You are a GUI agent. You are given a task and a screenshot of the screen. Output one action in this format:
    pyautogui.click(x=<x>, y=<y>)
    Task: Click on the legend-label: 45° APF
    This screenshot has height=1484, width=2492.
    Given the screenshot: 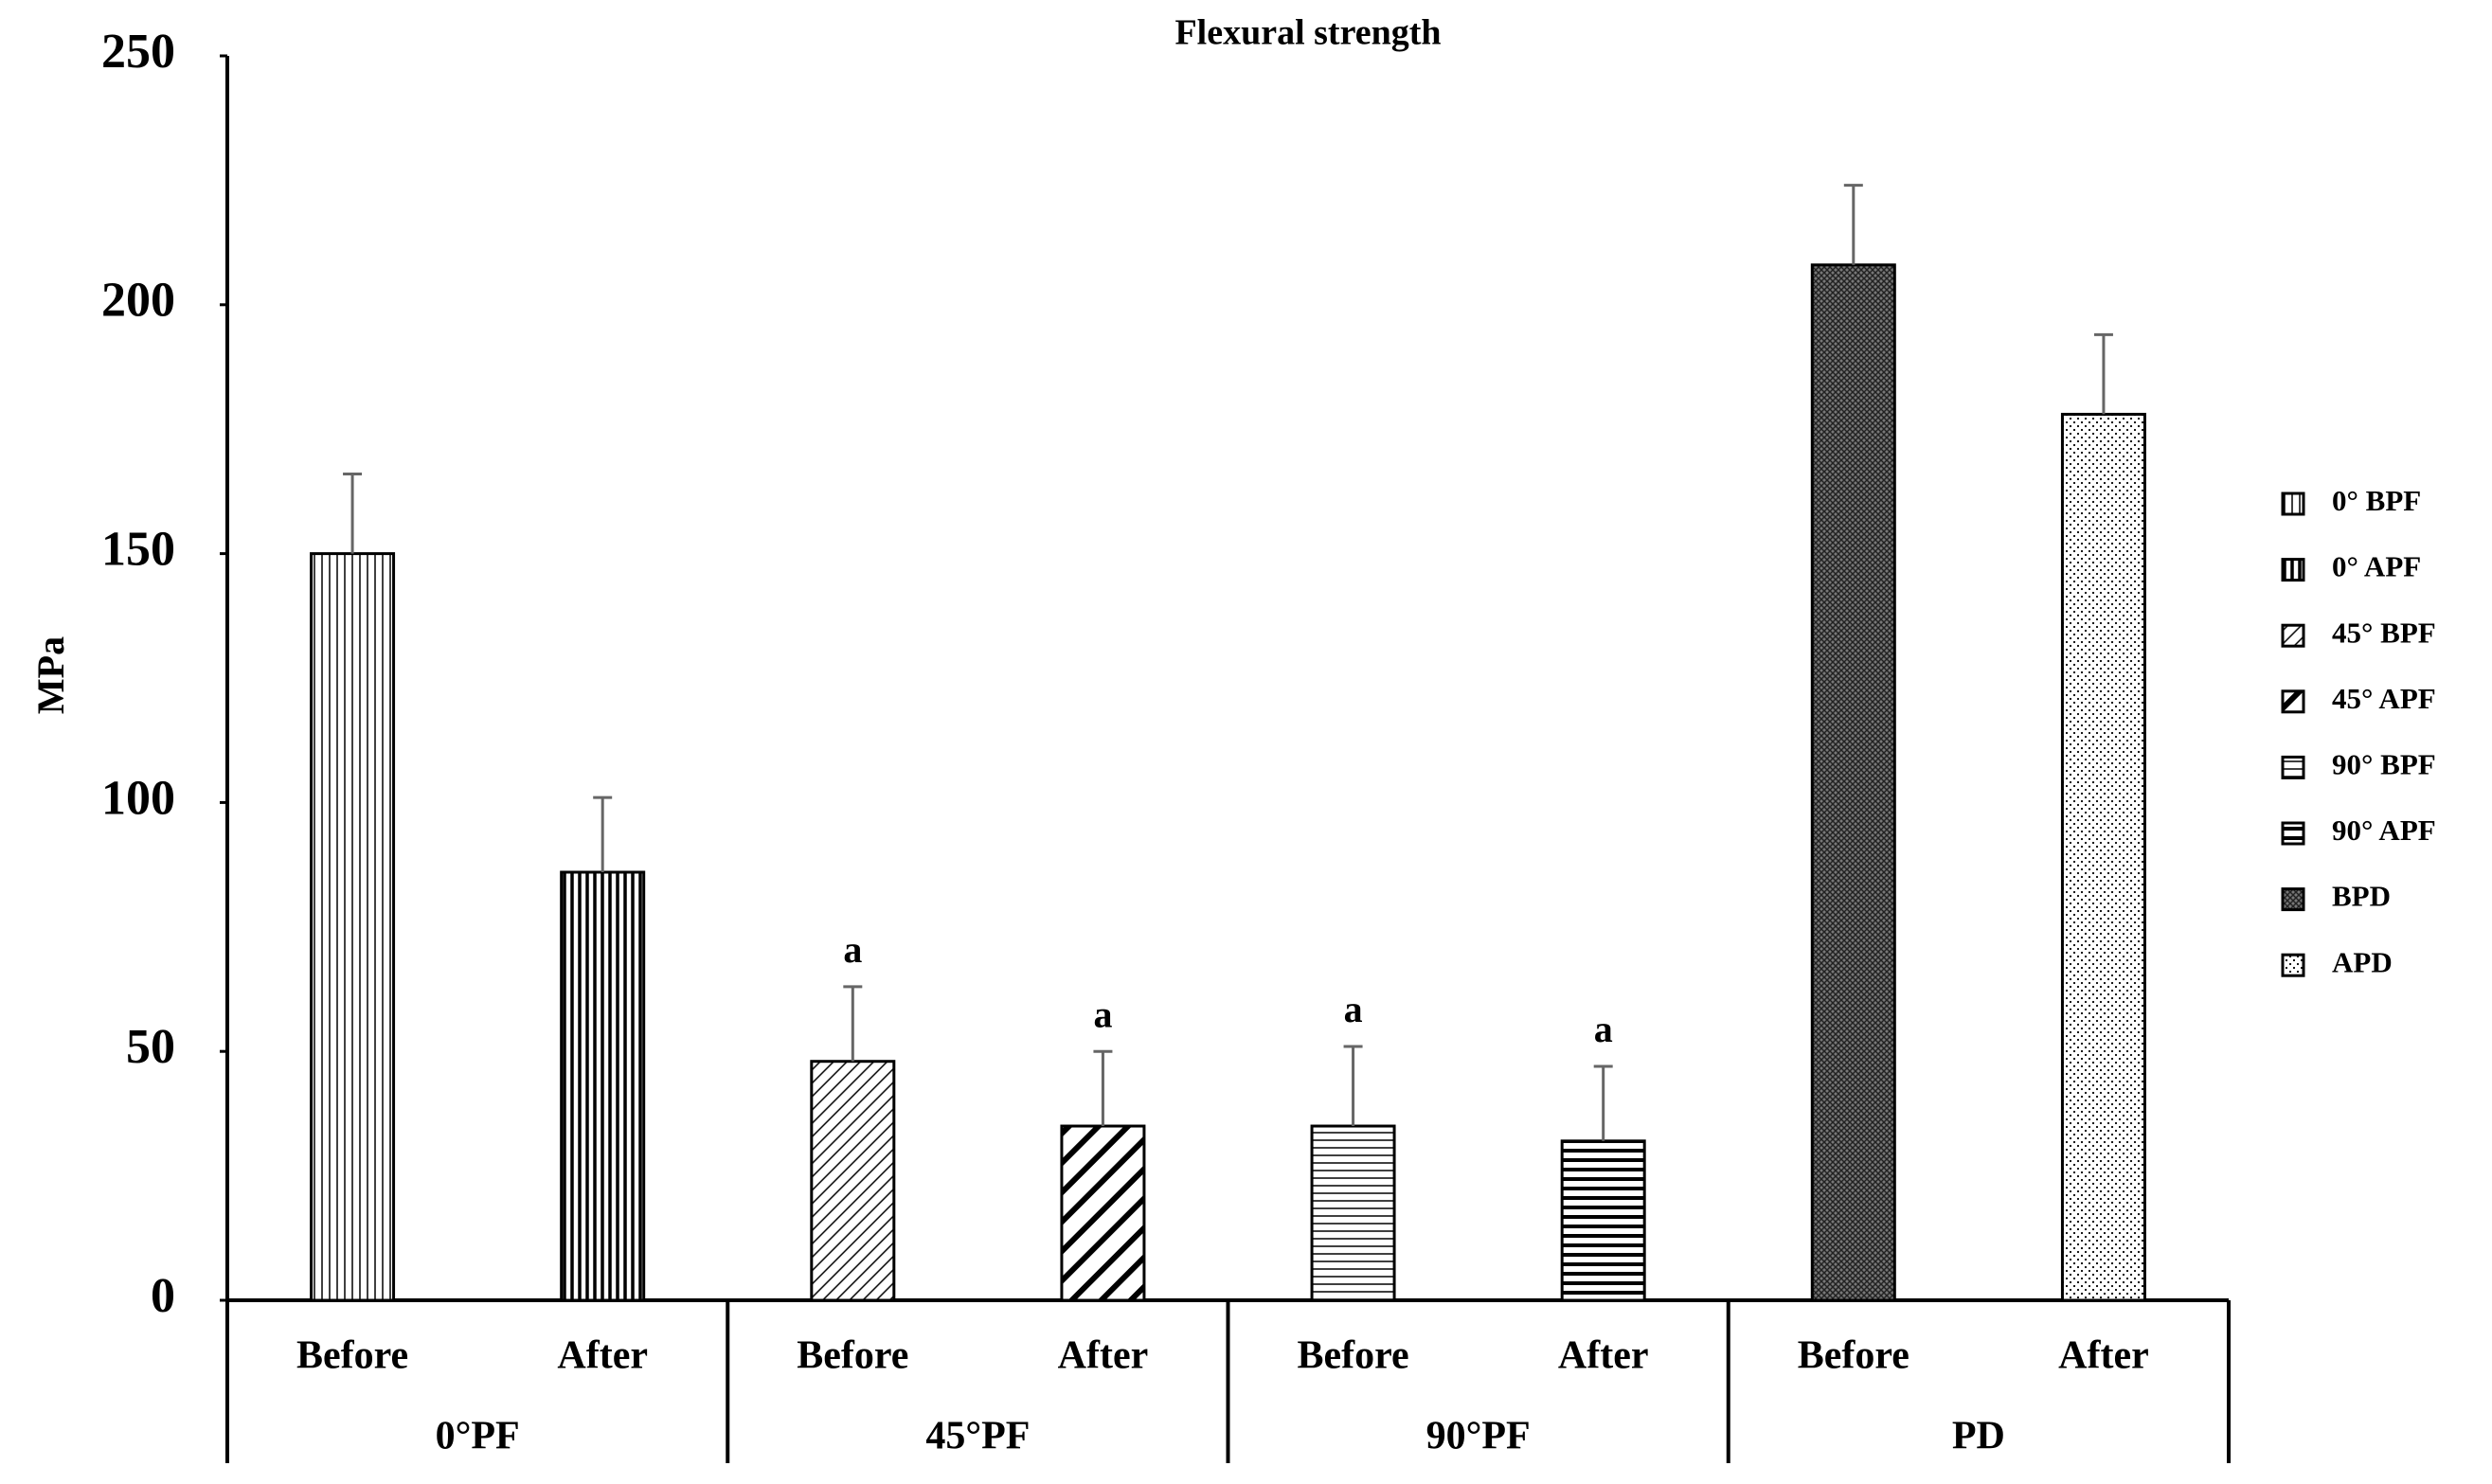 What is the action you would take?
    pyautogui.click(x=2384, y=698)
    